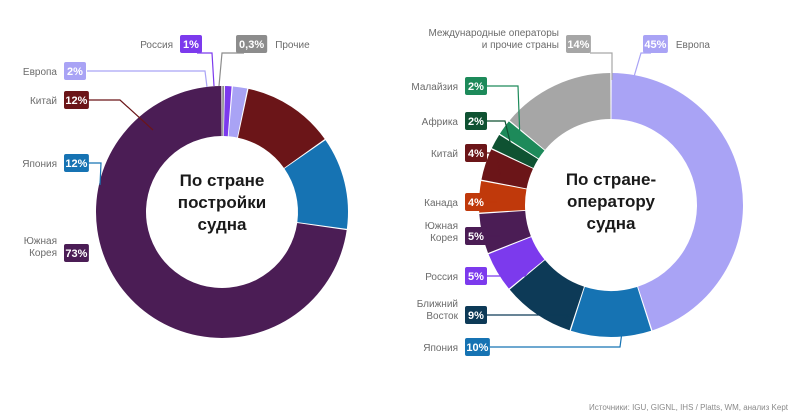 Image resolution: width=800 pixels, height=418 pixels. I want to click on badge-канада, so click(476, 202).